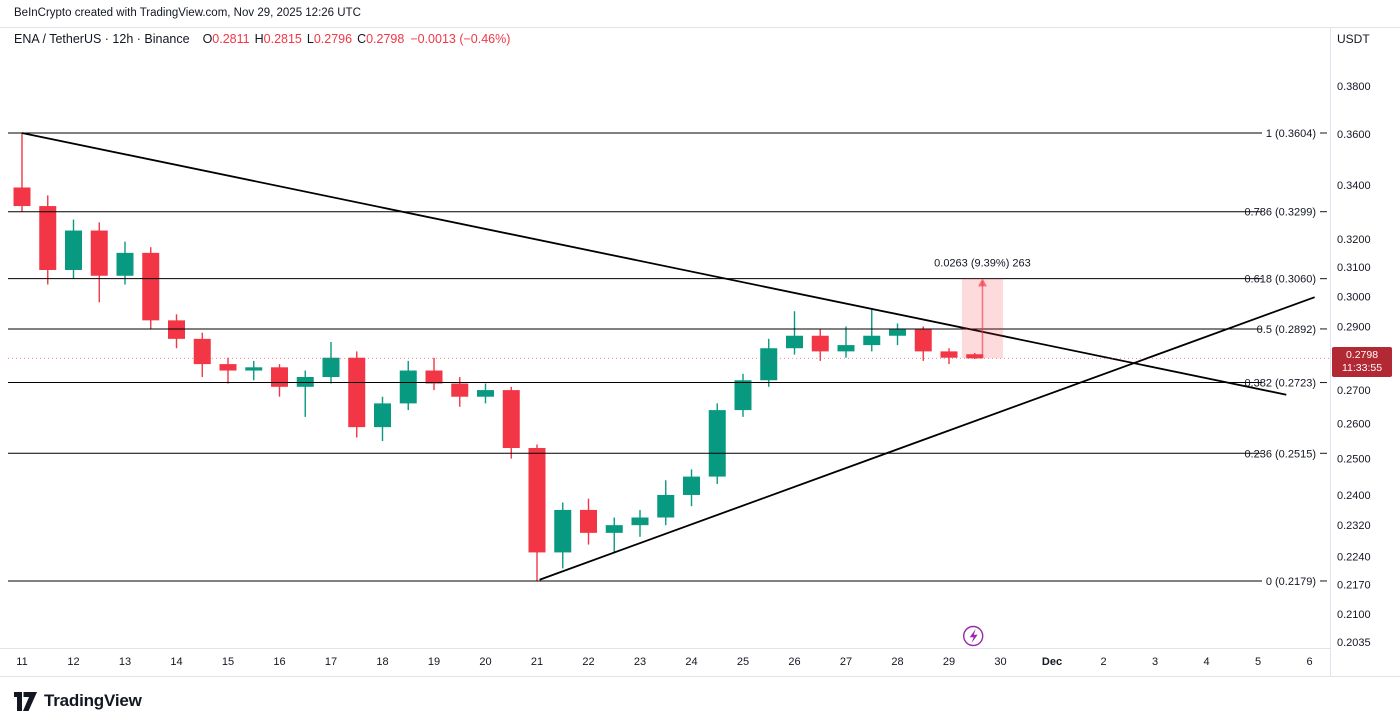 This screenshot has height=727, width=1400. Describe the element at coordinates (982, 263) in the screenshot. I see `measure-label: 0.0263 (9.39%) 263` at that location.